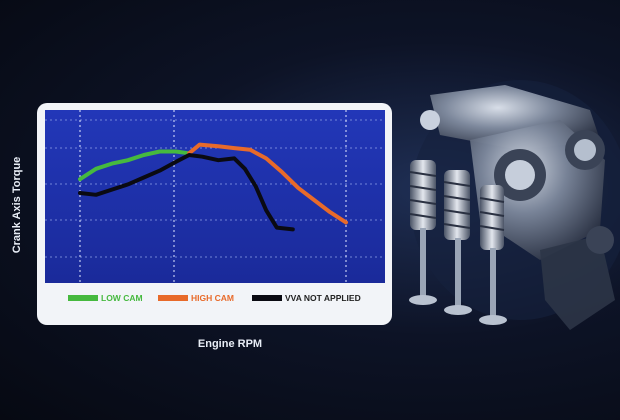  What do you see at coordinates (173, 298) in the screenshot?
I see `legend-swatch-high-cam` at bounding box center [173, 298].